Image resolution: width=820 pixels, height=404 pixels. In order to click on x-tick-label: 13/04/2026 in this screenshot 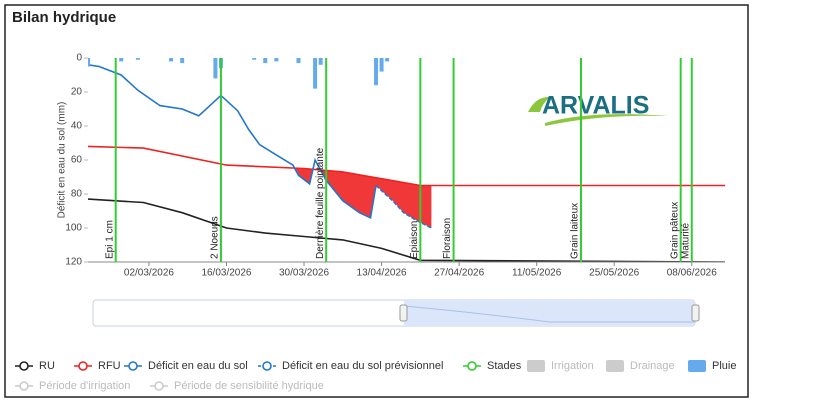, I will do `click(382, 273)`.